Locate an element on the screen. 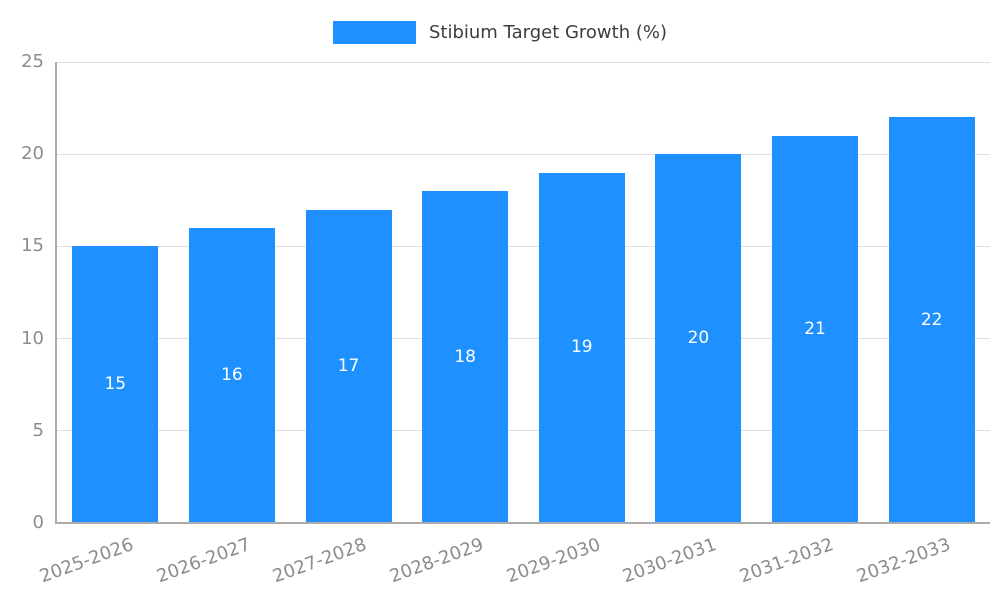 This screenshot has width=1000, height=600. bar-2029-2030: 19 is located at coordinates (581, 347).